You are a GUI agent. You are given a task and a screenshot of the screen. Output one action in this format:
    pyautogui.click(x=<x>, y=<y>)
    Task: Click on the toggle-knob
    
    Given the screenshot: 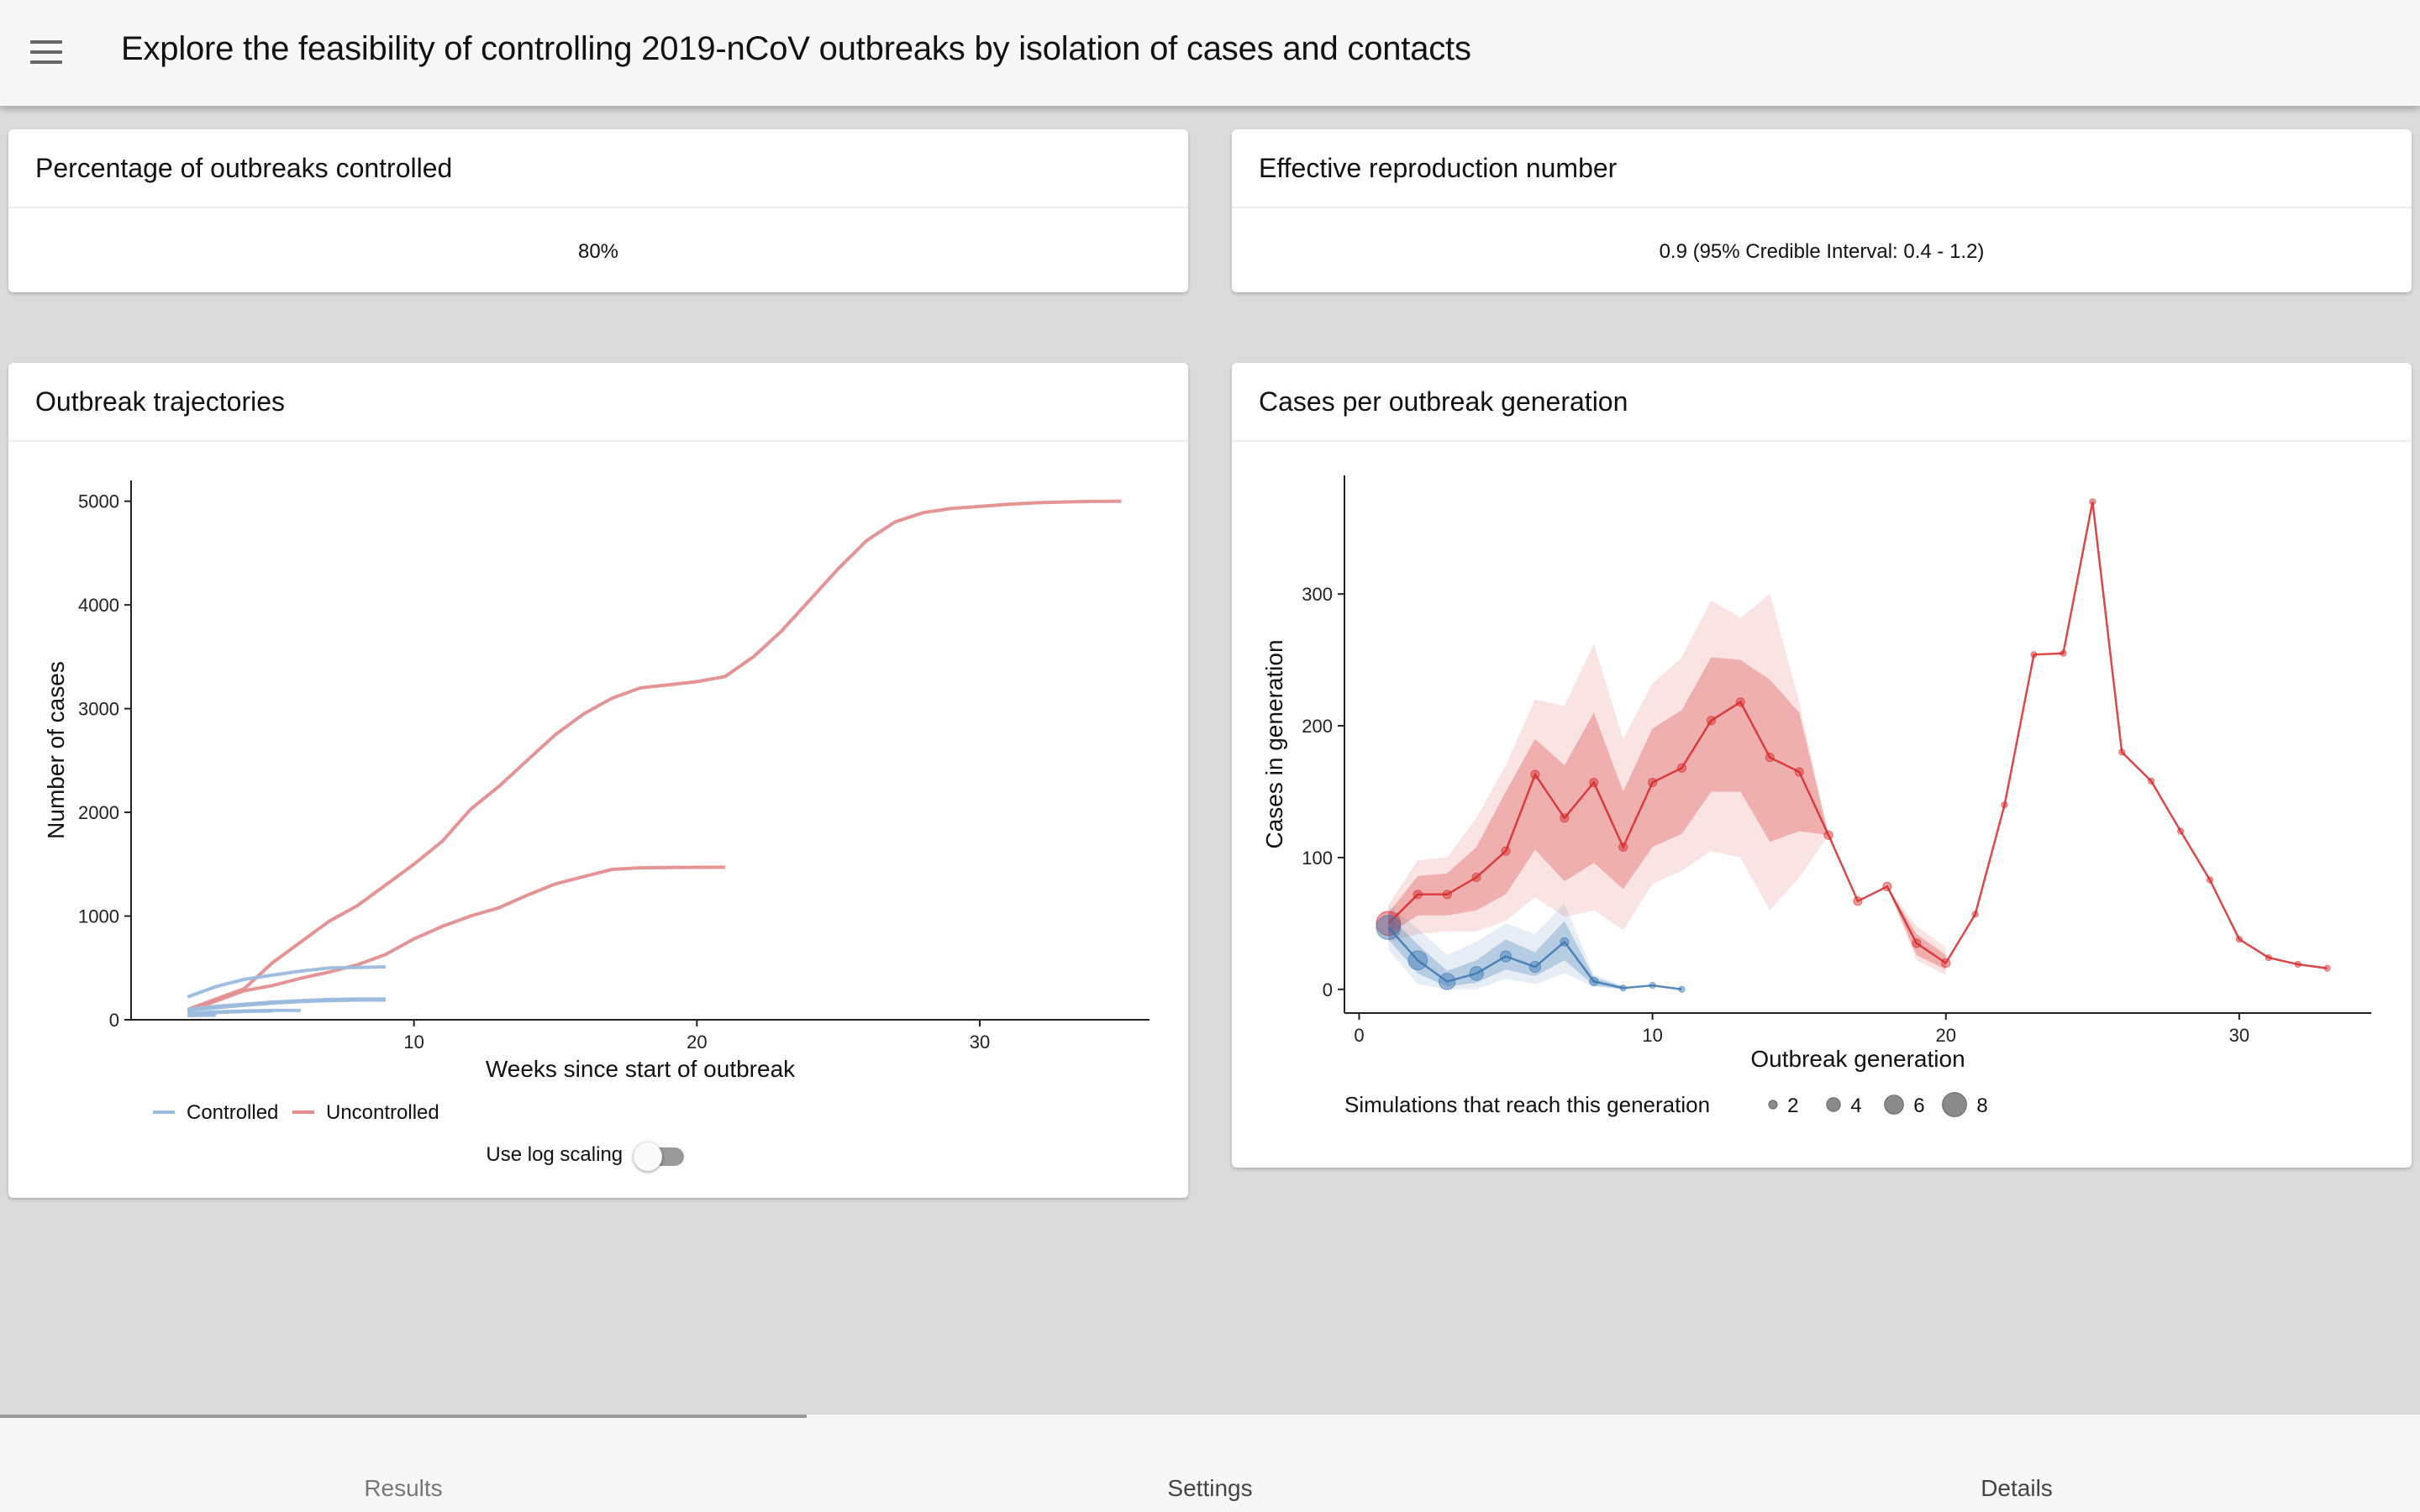 What is the action you would take?
    pyautogui.click(x=647, y=1156)
    